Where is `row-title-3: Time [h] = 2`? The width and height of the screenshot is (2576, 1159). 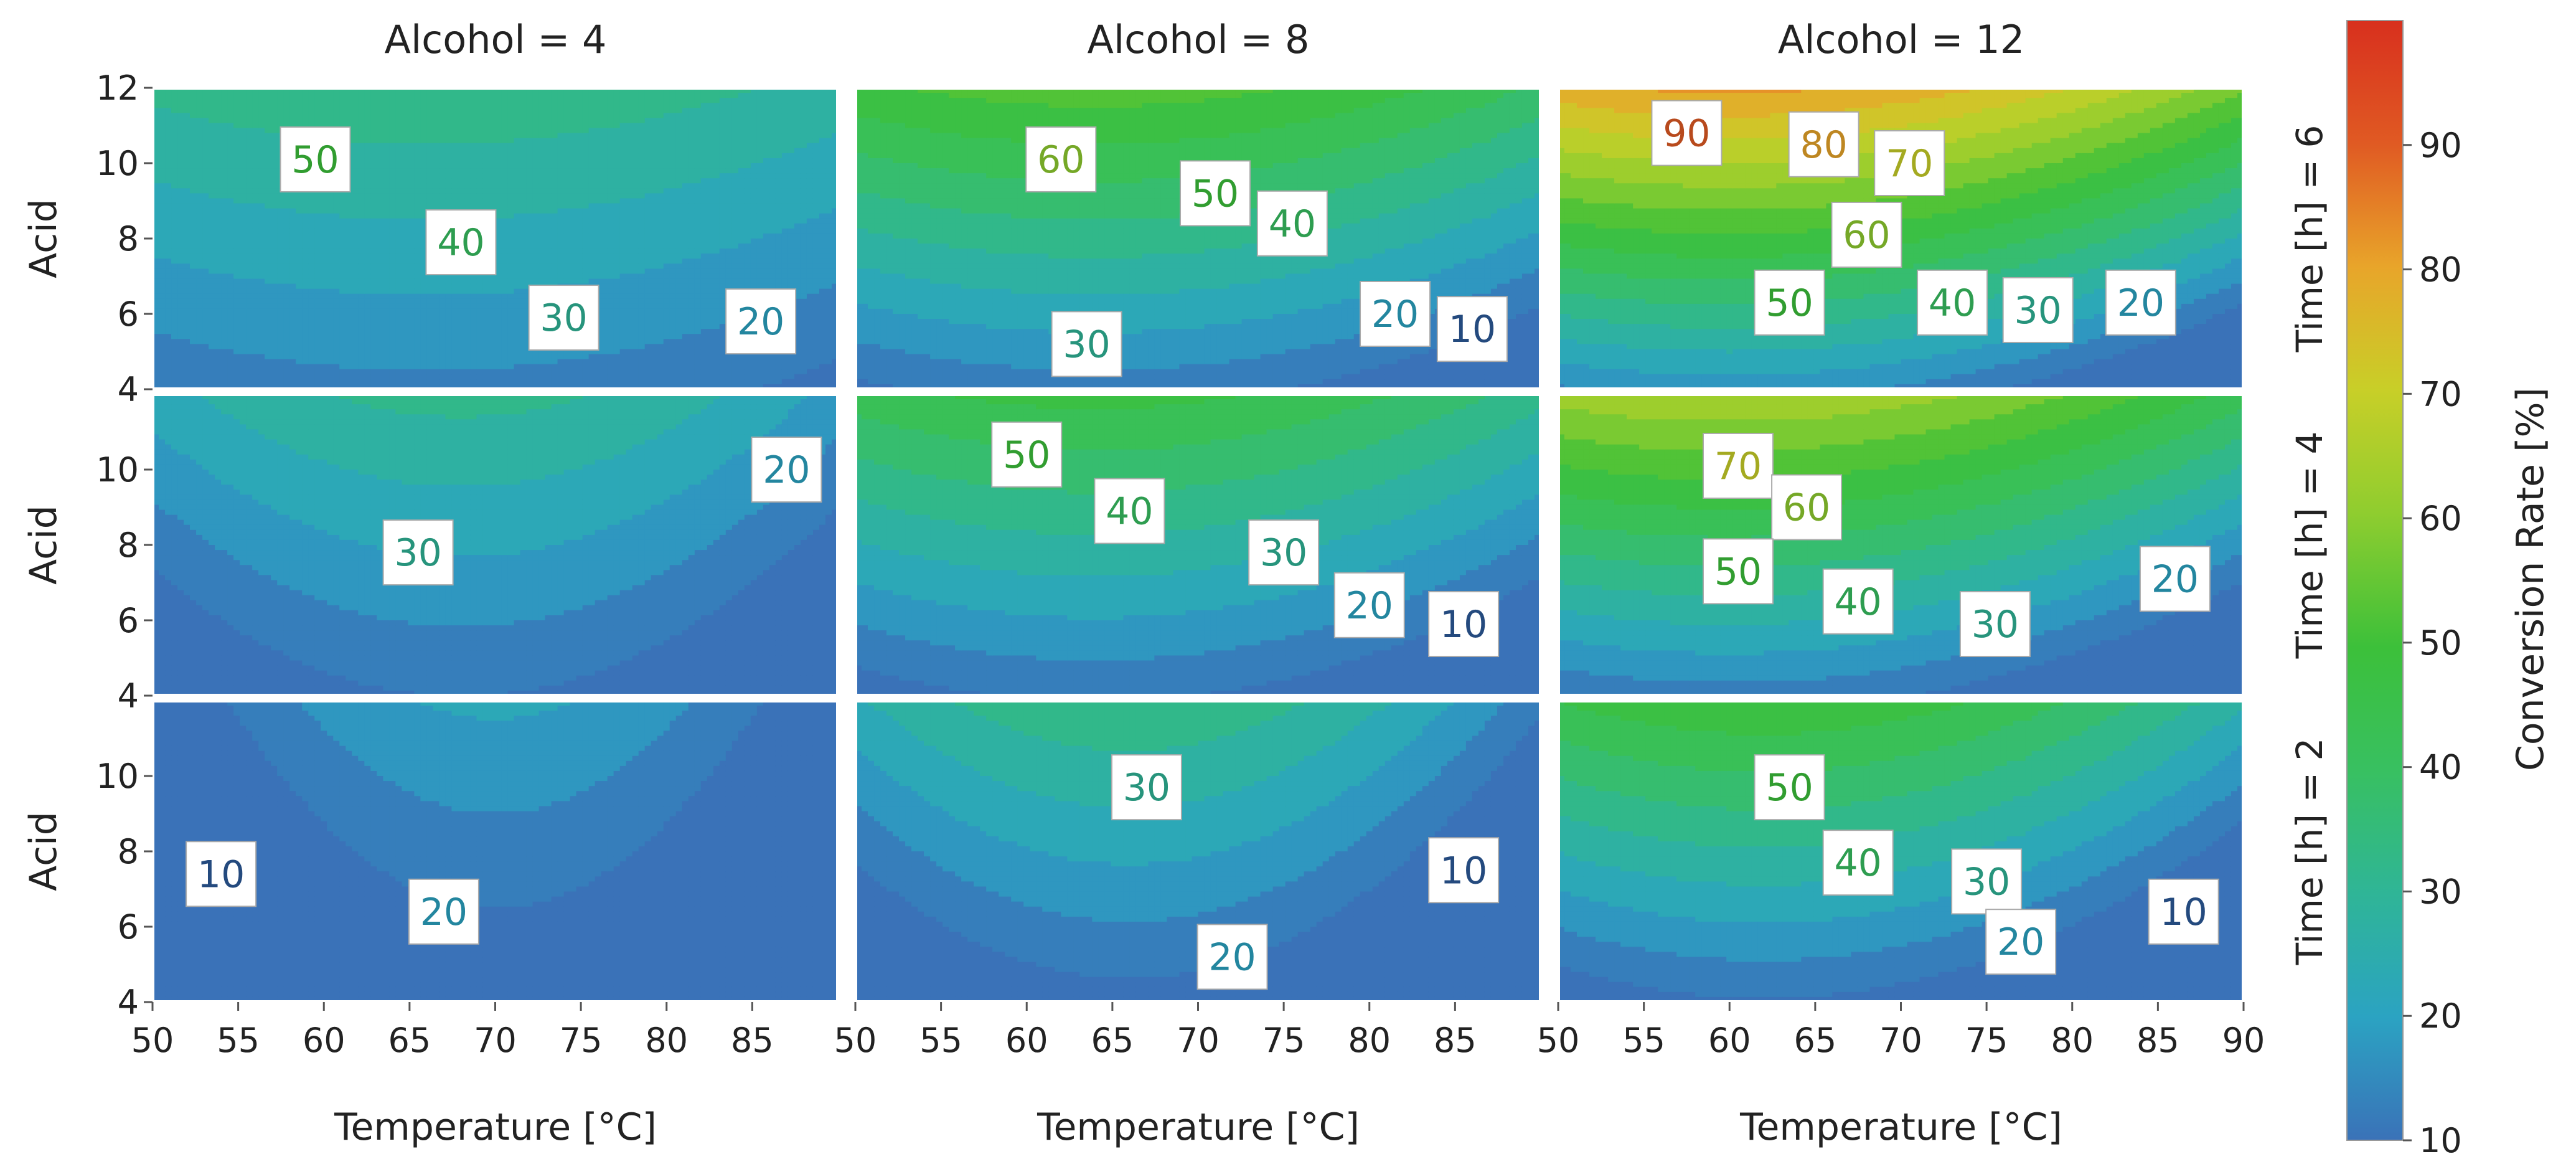 row-title-3: Time [h] = 2 is located at coordinates (2309, 852).